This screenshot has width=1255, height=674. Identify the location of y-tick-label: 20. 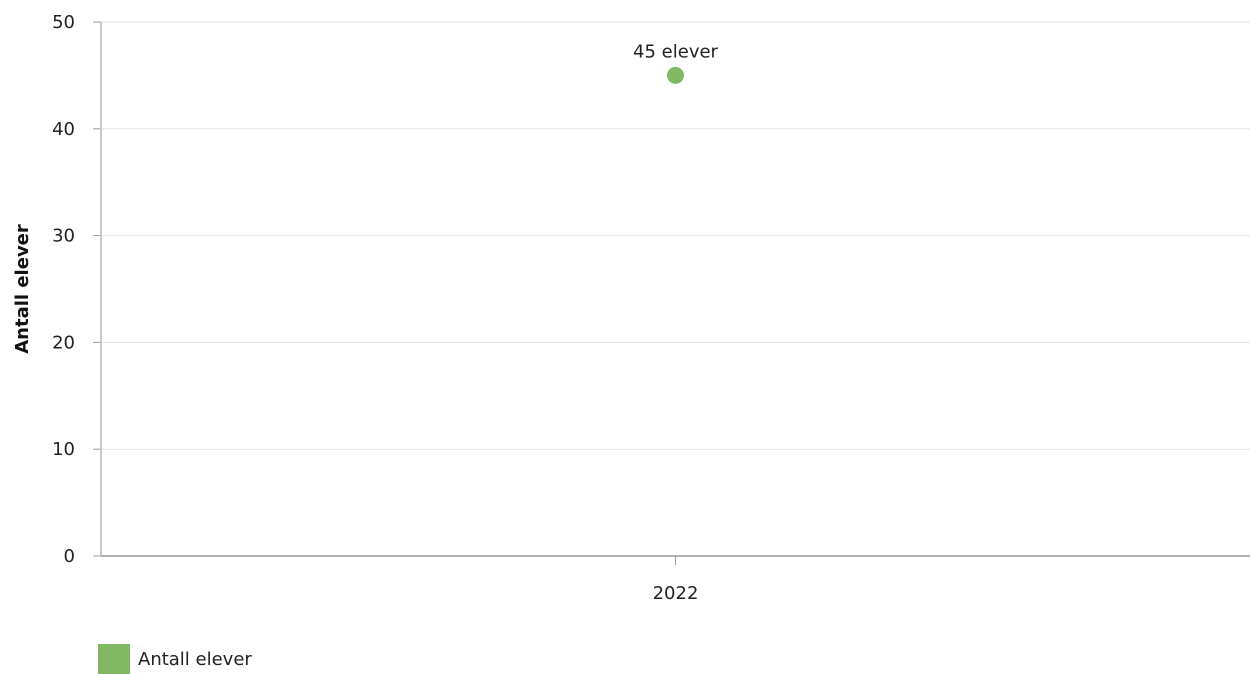
(63, 342).